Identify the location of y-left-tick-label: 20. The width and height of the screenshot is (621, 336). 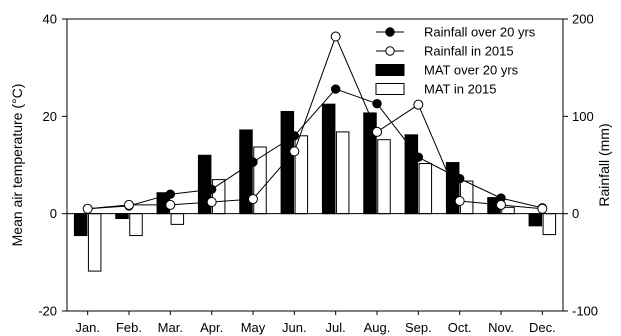
(50, 116).